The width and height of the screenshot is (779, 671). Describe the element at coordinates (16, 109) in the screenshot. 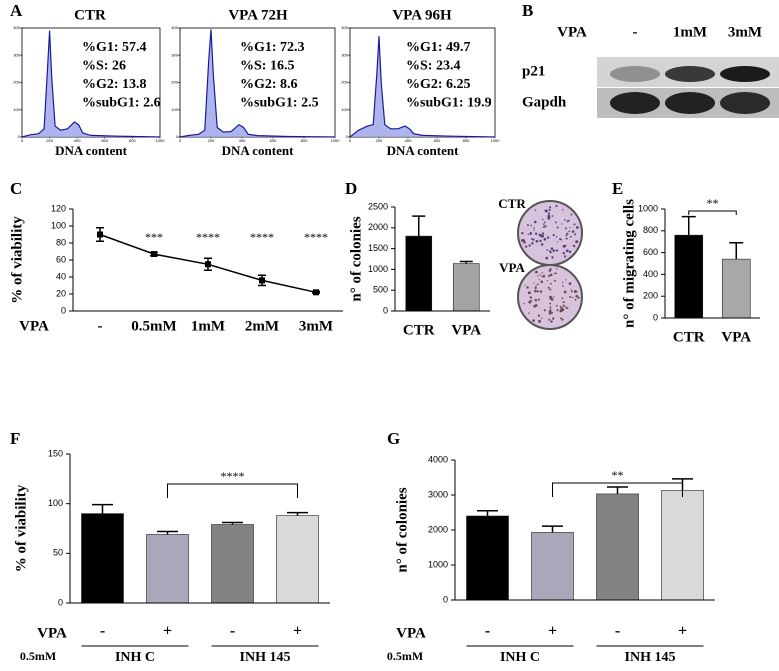

I see `y-tick-label: 100` at that location.